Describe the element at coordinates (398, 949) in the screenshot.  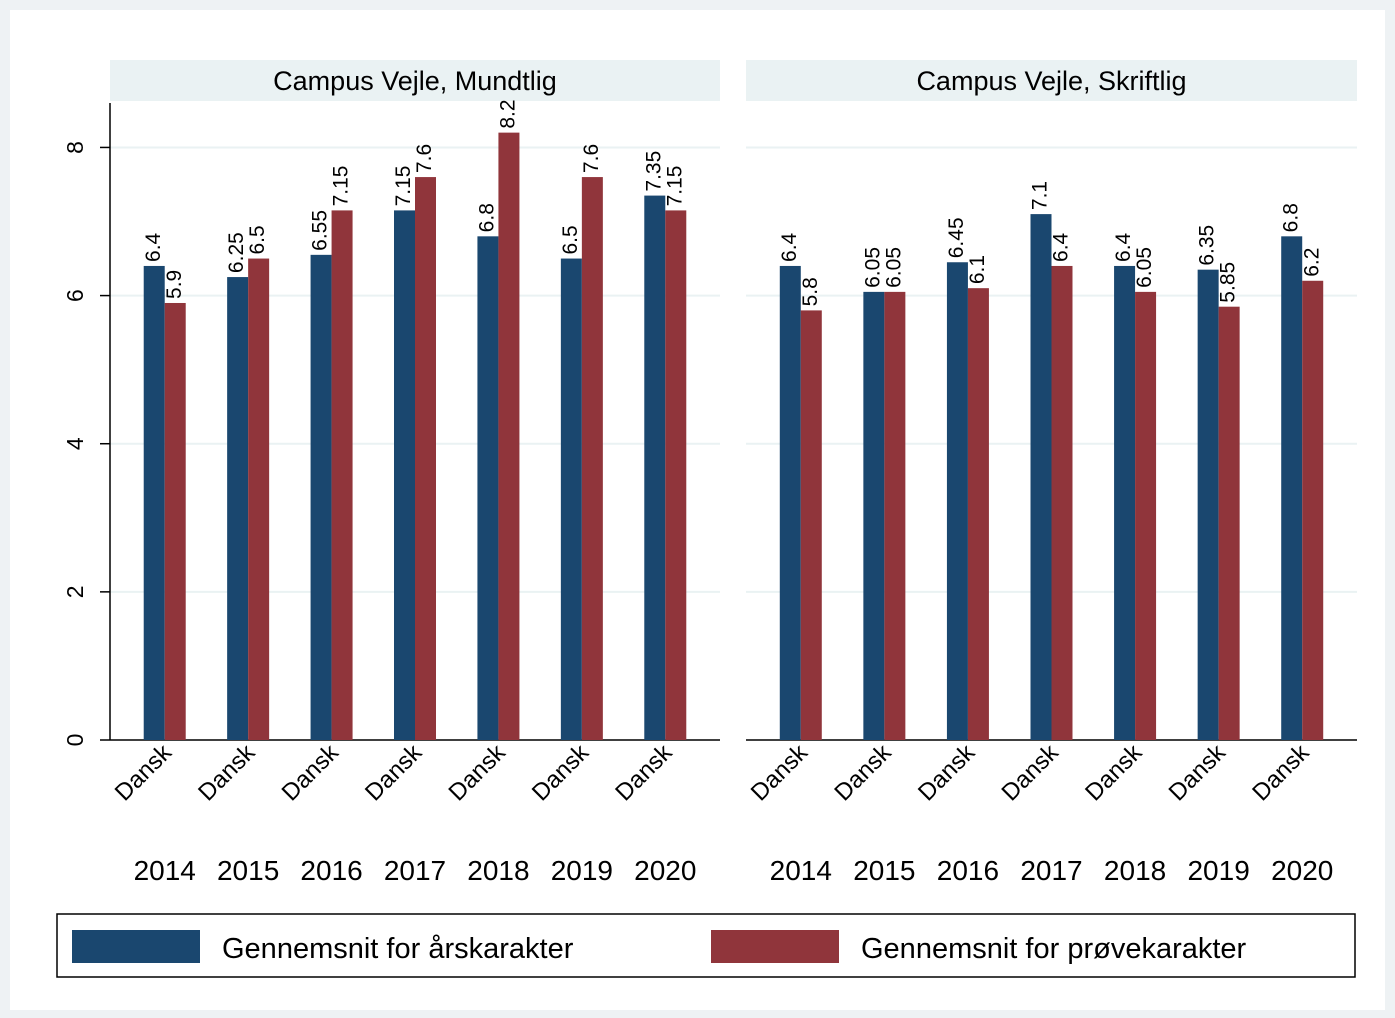
I see `legend-label: Gennemsnit for årskarakter` at that location.